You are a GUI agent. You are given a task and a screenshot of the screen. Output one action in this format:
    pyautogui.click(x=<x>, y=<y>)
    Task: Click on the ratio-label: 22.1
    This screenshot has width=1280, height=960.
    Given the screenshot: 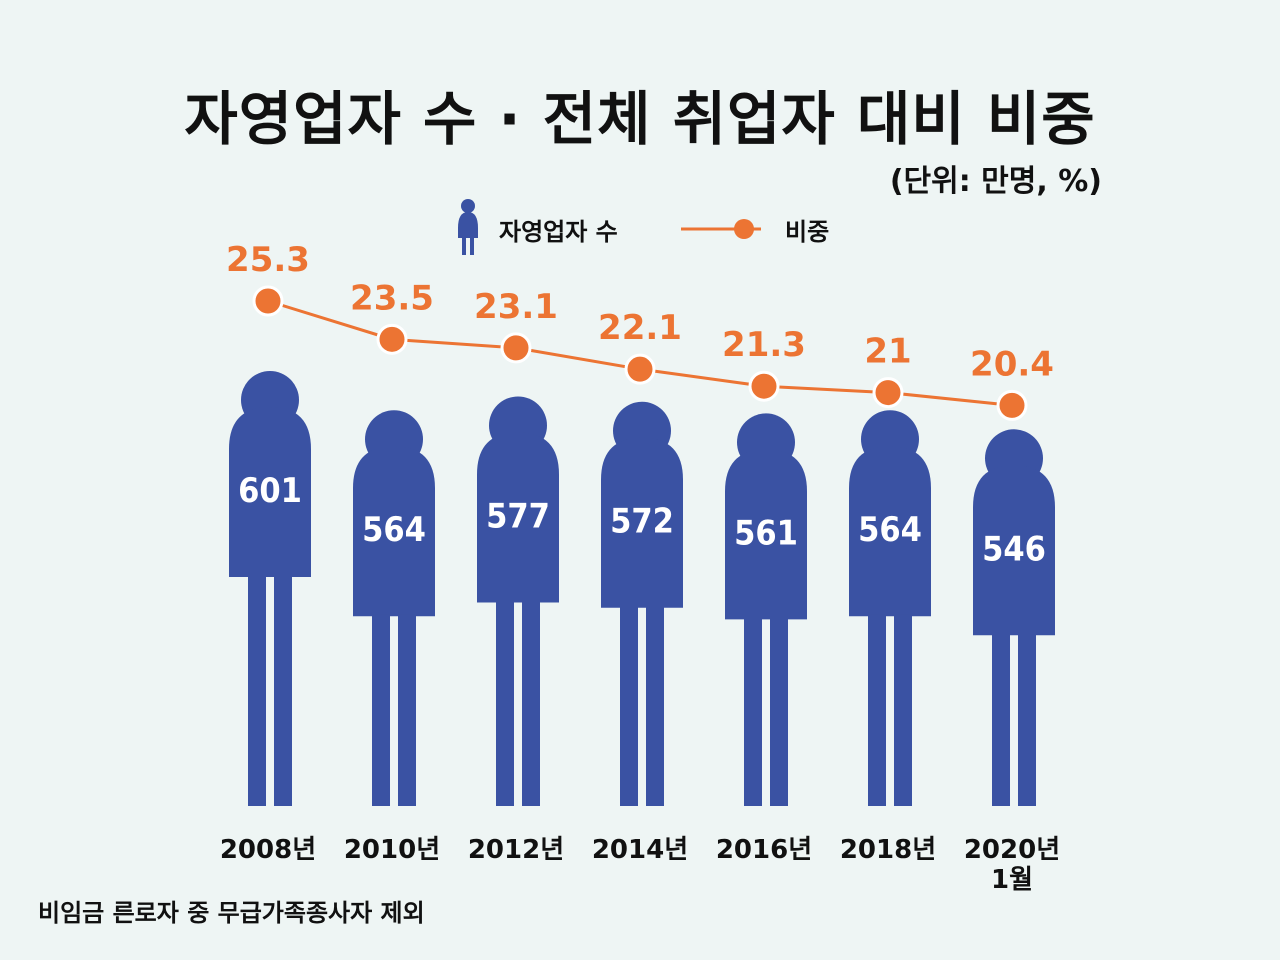 What is the action you would take?
    pyautogui.click(x=640, y=328)
    